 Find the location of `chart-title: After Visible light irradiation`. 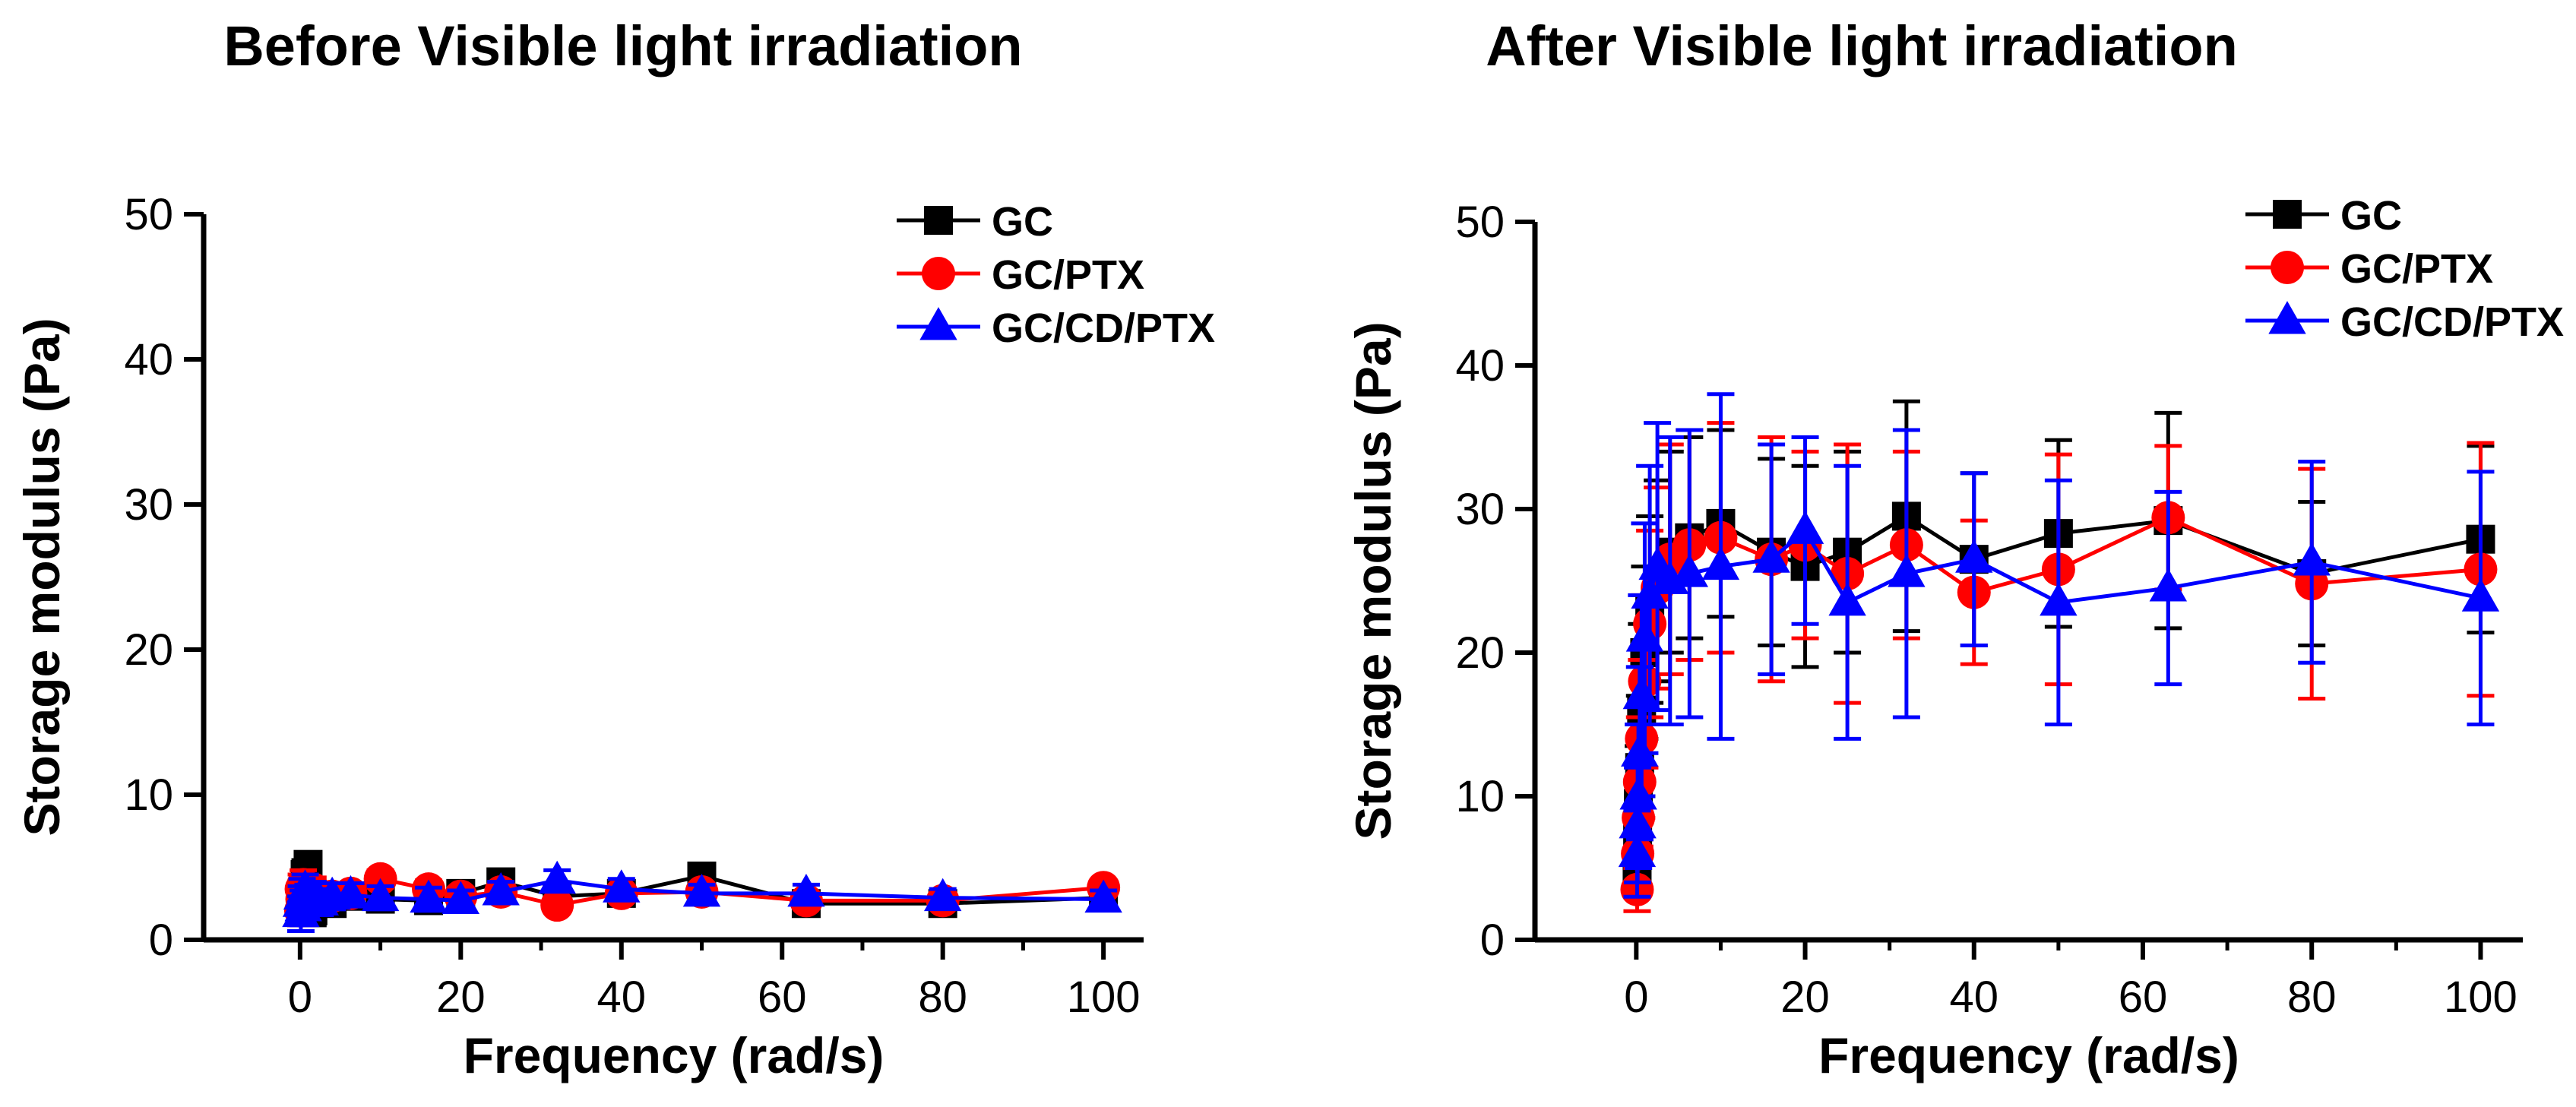

chart-title: After Visible light irradiation is located at coordinates (1862, 45).